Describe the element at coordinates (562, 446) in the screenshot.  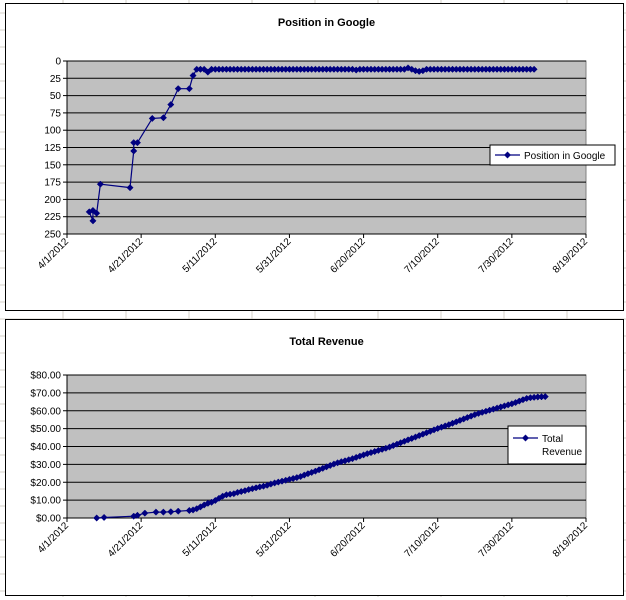
I see `revenue-chart-legend-label: Total Revenue` at that location.